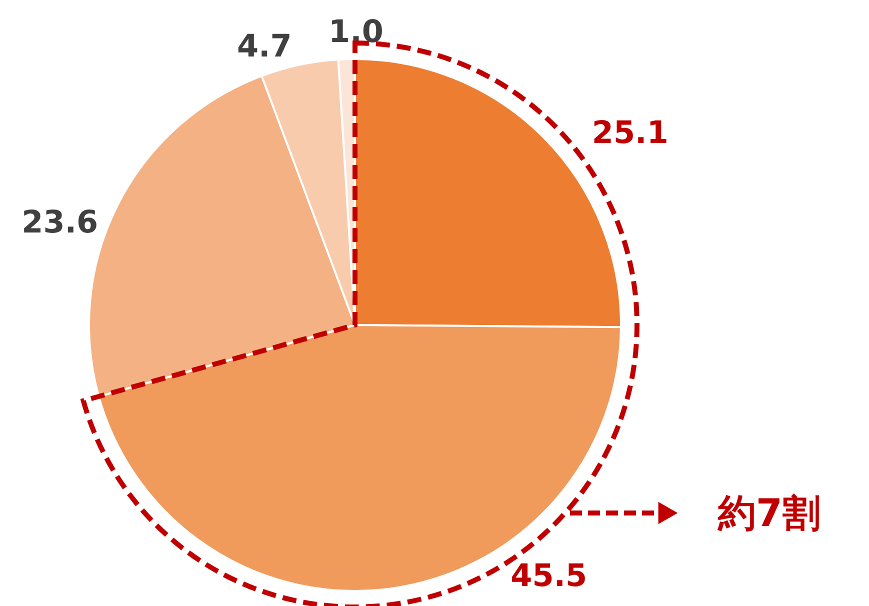 The width and height of the screenshot is (869, 606). Describe the element at coordinates (356, 32) in the screenshot. I see `data-label: 1.0` at that location.